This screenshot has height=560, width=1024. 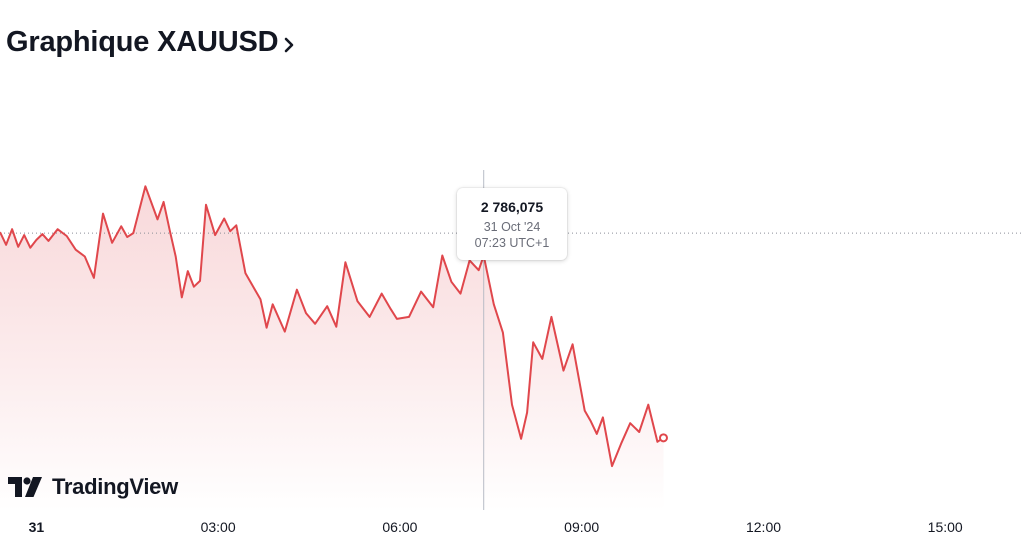 I want to click on tradingview-logo: TradingView, so click(x=93, y=487).